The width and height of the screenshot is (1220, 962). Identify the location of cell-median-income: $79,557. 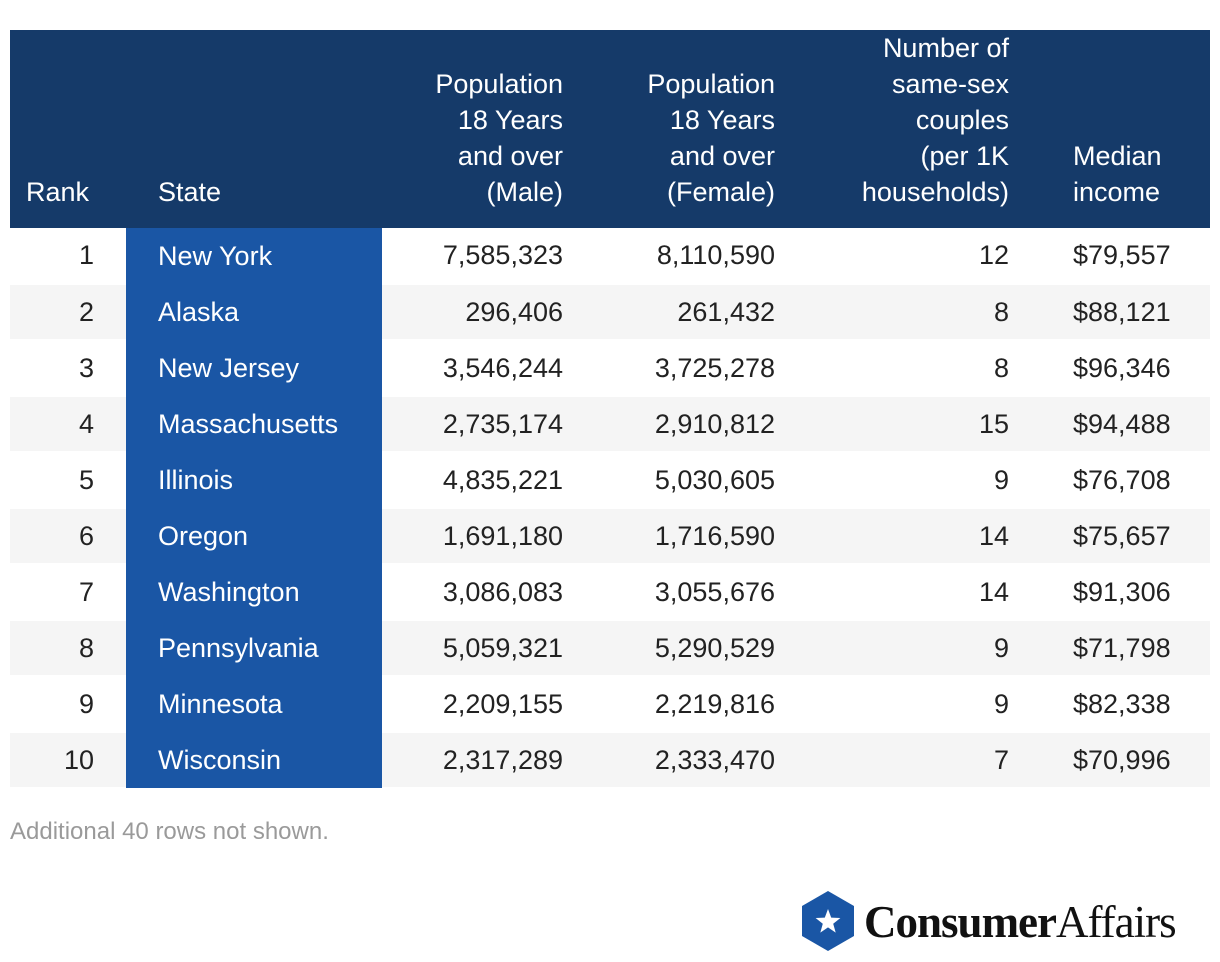
(1109, 256).